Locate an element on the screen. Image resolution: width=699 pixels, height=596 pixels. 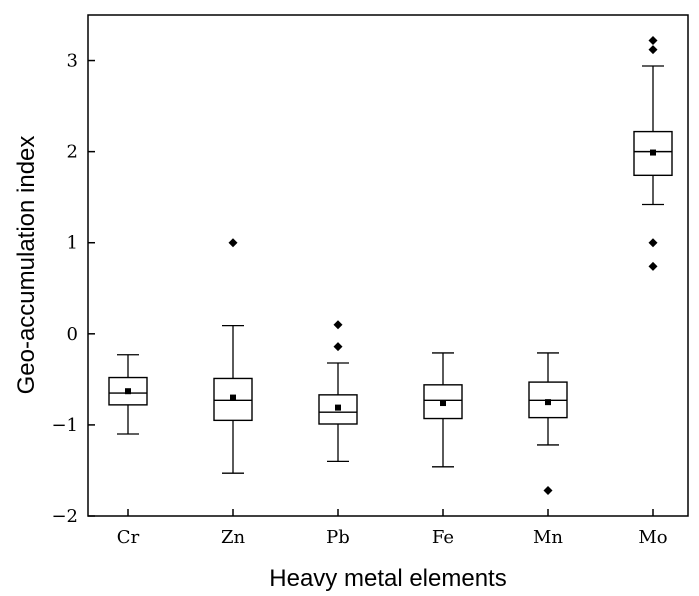
box-fe is located at coordinates (443, 410).